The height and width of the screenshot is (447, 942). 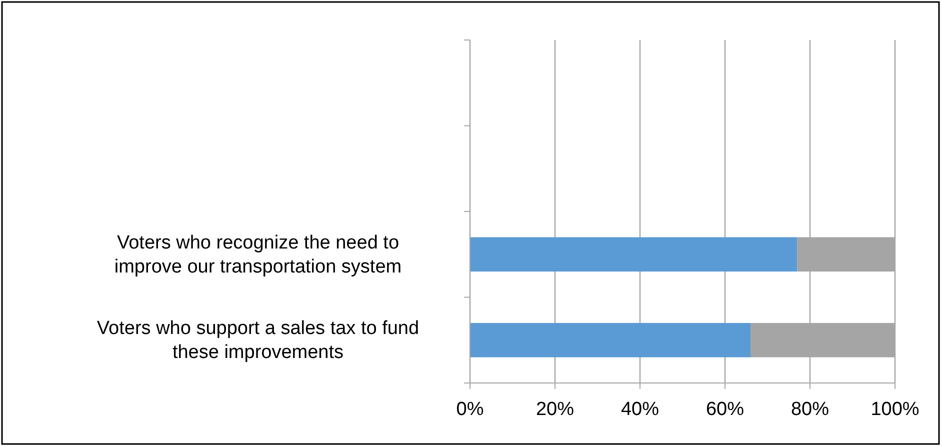 What do you see at coordinates (258, 255) in the screenshot?
I see `y-tick-label: Voters who recognize the need to improve our transportation system` at bounding box center [258, 255].